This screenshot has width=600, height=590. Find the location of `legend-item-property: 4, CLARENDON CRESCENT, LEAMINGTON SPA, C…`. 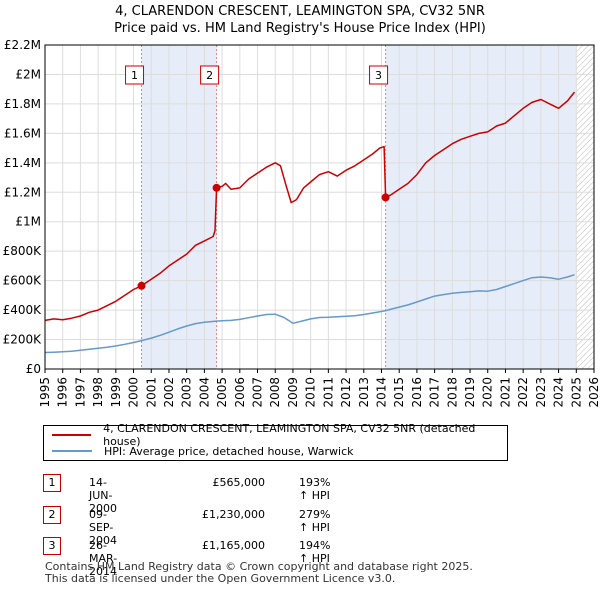

legend-item-property: 4, CLARENDON CRESCENT, LEAMINGTON SPA, C… is located at coordinates (279, 435).